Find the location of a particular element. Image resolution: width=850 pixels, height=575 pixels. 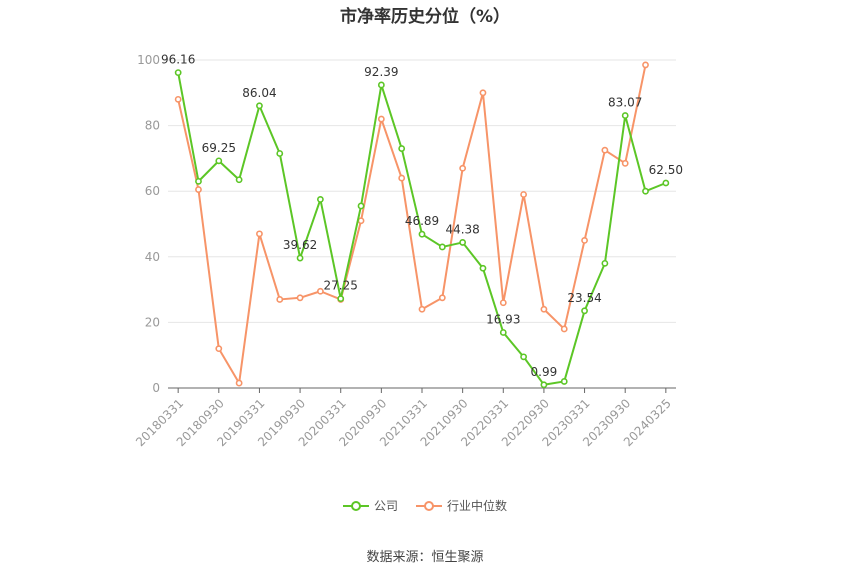

data-label: 69.25 is located at coordinates (219, 148).